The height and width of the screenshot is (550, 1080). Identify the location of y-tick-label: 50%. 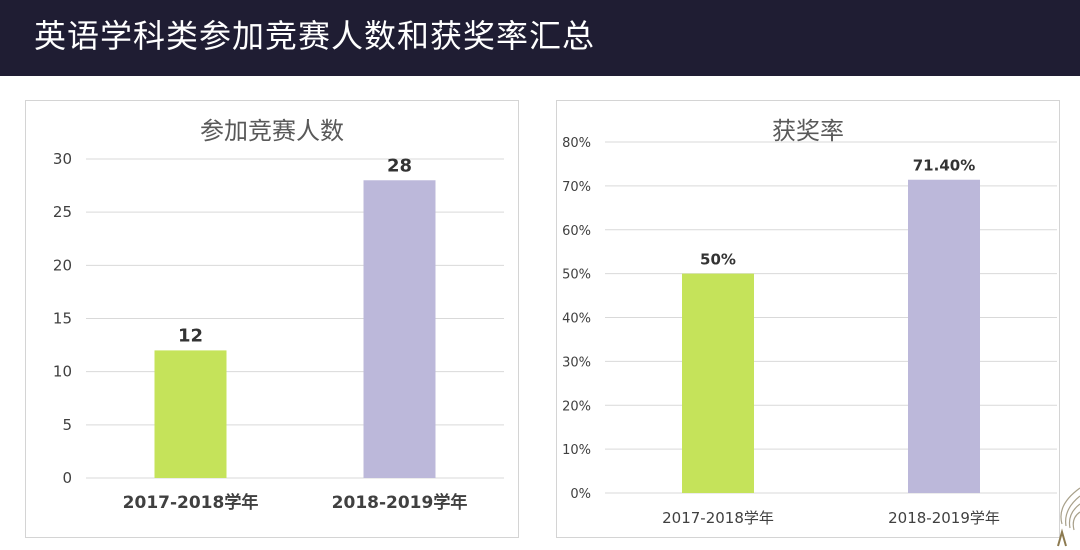
(576, 275).